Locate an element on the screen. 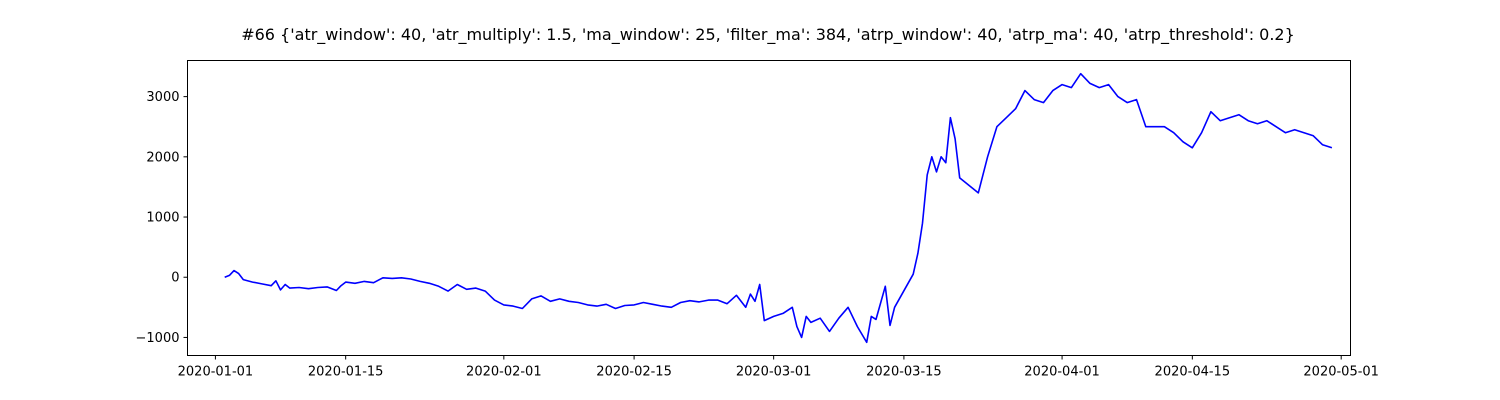 This screenshot has height=400, width=1500. x-tick-label: 2020-01-01 is located at coordinates (216, 372).